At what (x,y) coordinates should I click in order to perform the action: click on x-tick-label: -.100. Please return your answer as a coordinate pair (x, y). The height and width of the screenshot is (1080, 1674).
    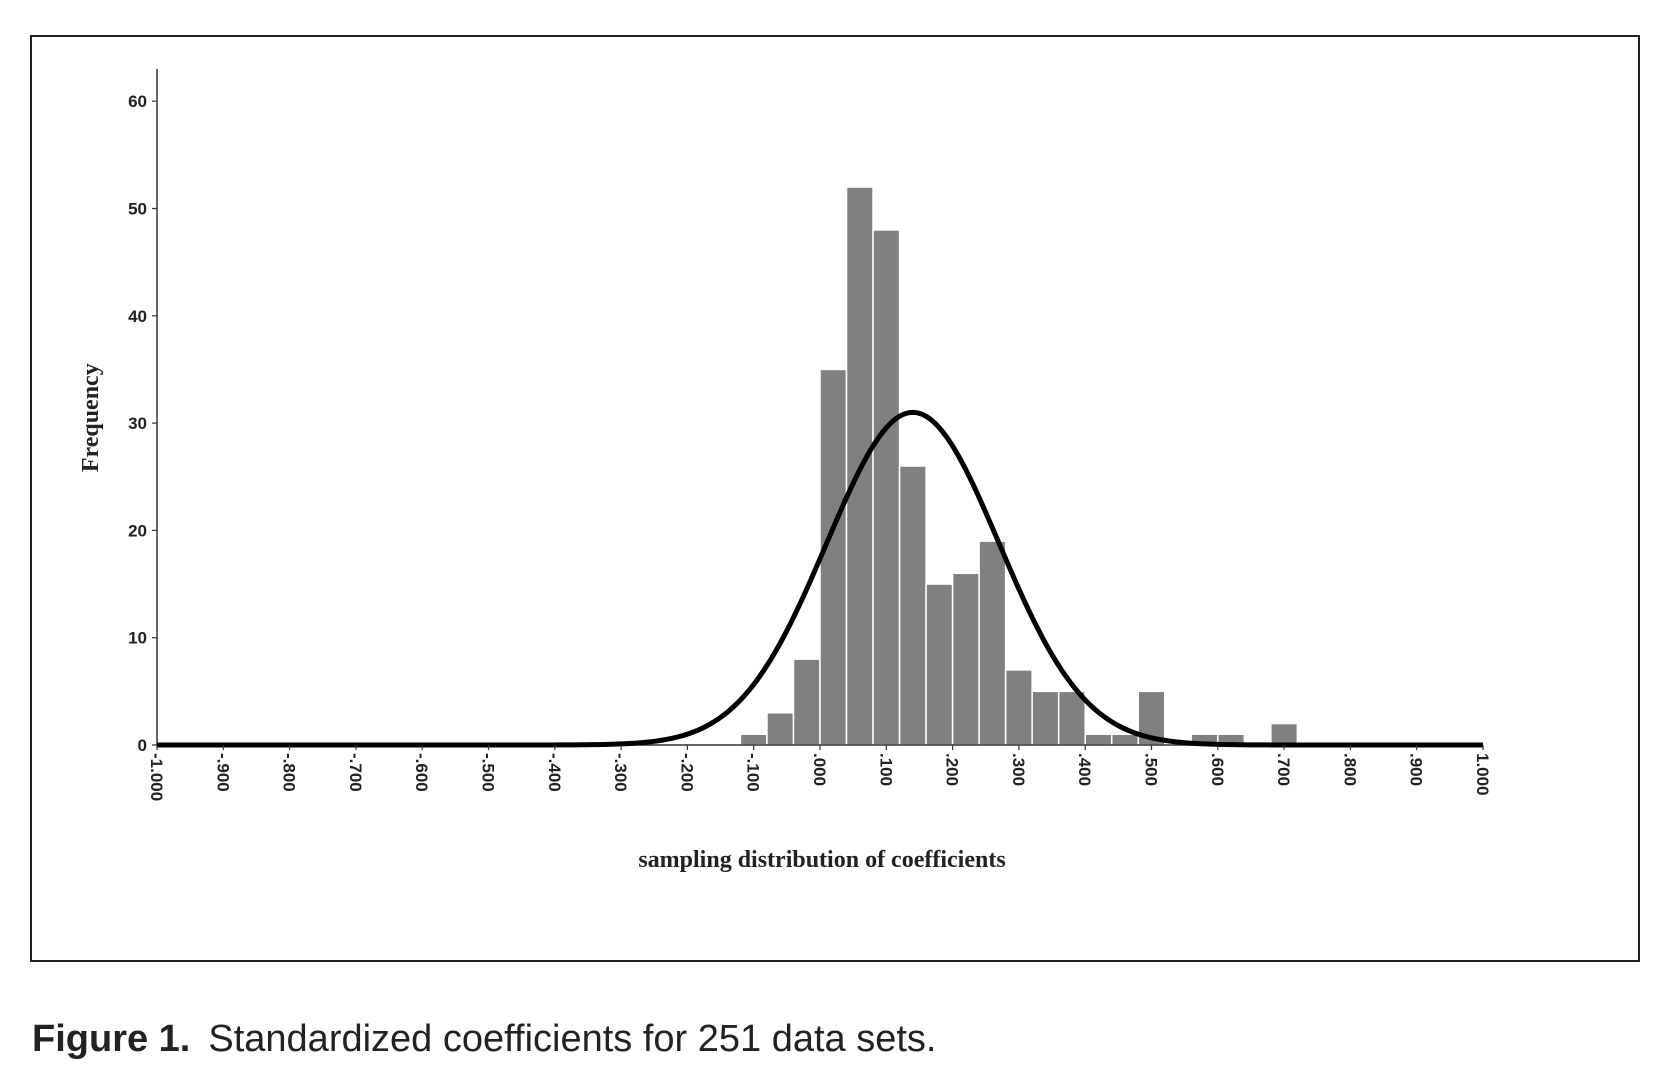
    Looking at the image, I should click on (753, 772).